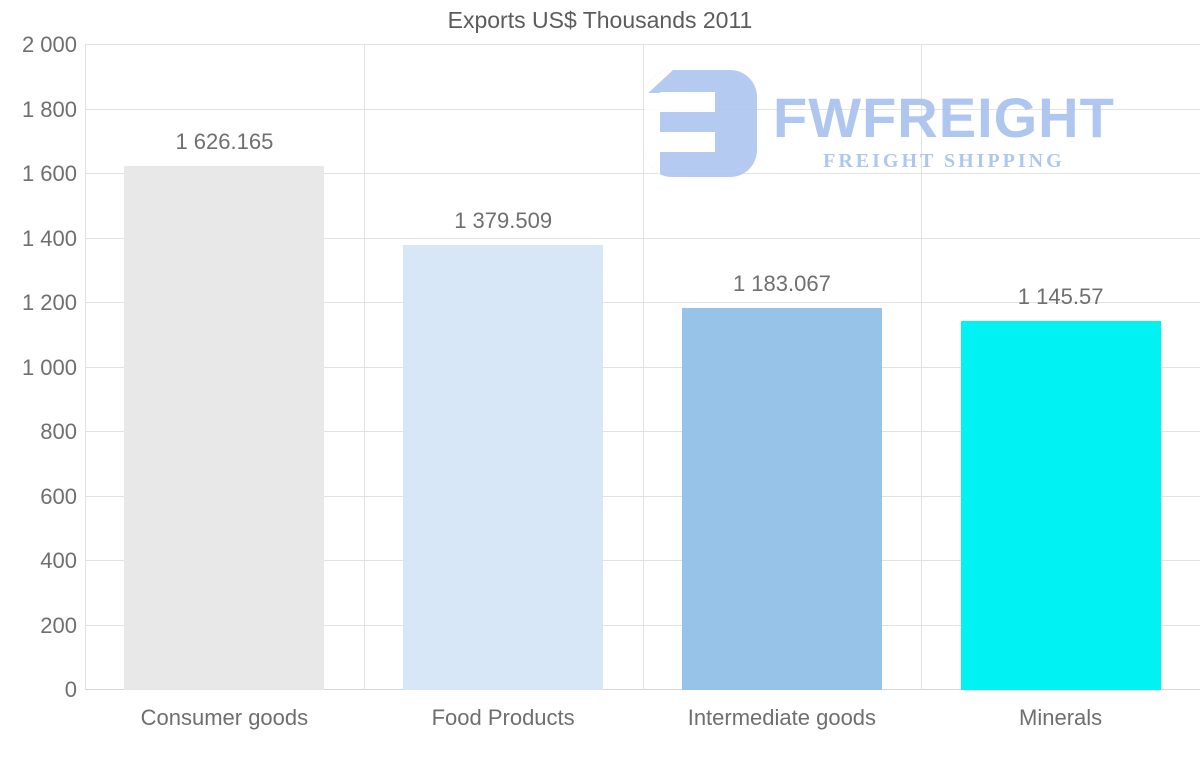 The width and height of the screenshot is (1200, 763). I want to click on chart-title: Exports US$ Thousands 2011, so click(600, 20).